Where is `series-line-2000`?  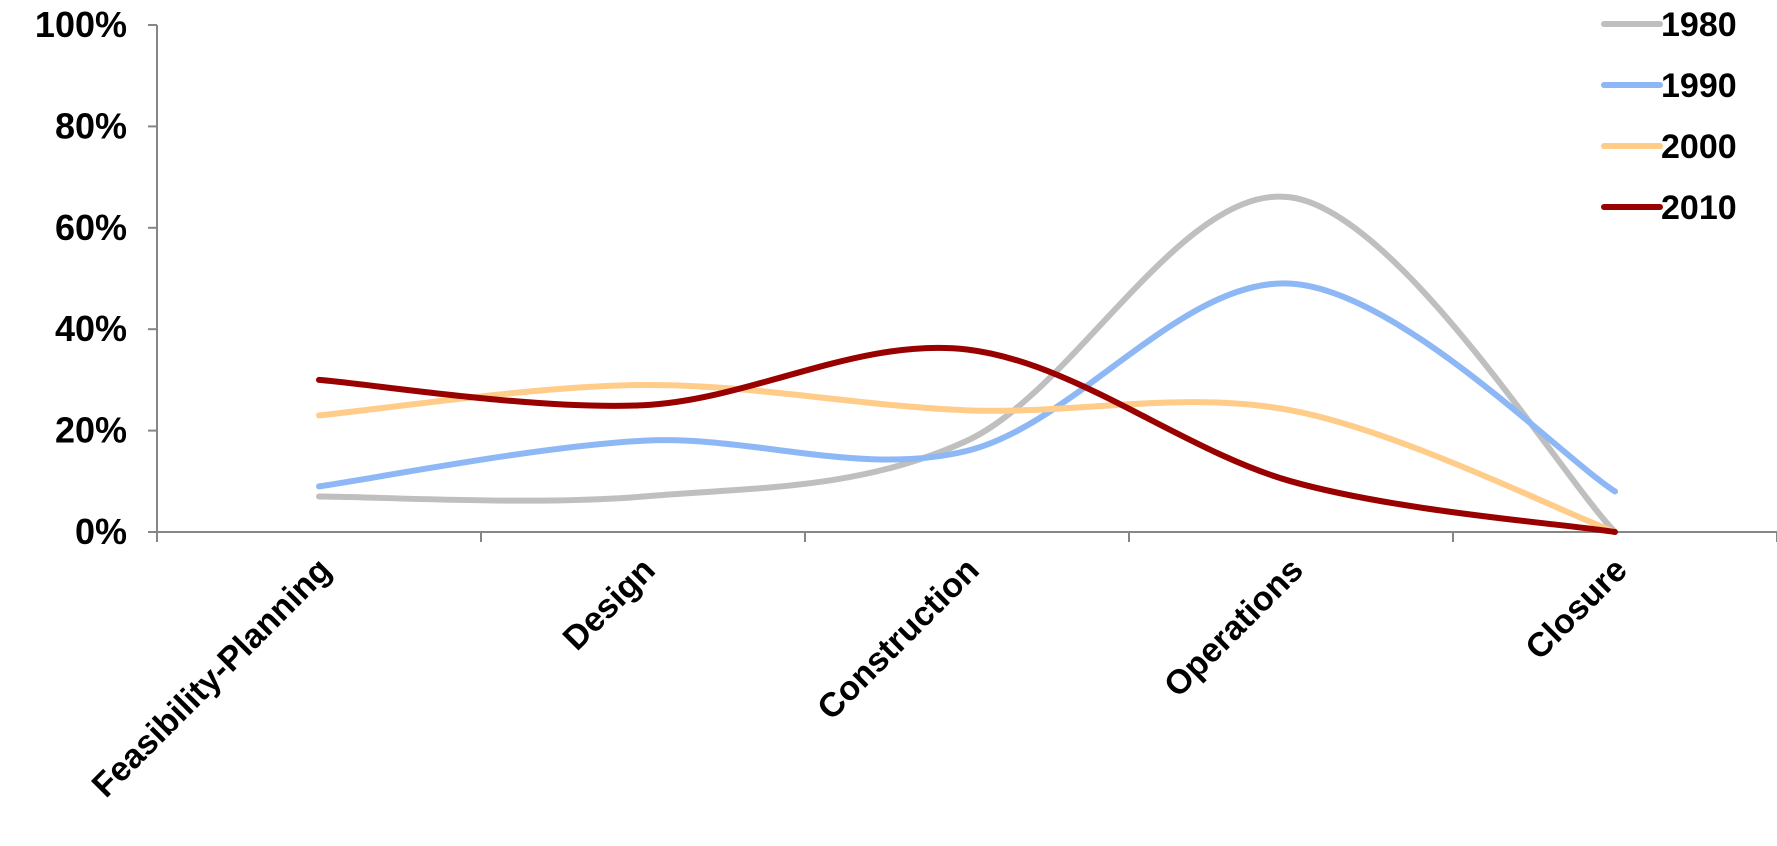 series-line-2000 is located at coordinates (967, 458).